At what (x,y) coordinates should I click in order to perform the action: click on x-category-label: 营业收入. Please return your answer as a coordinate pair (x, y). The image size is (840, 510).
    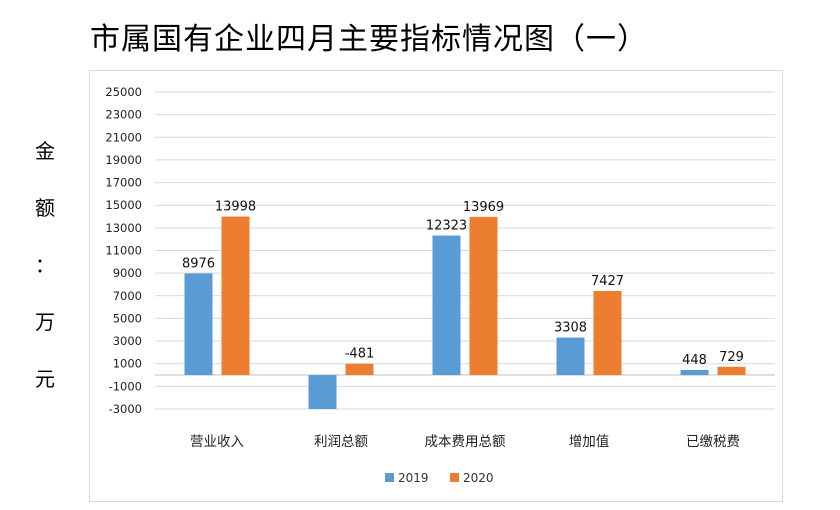
    Looking at the image, I should click on (217, 442).